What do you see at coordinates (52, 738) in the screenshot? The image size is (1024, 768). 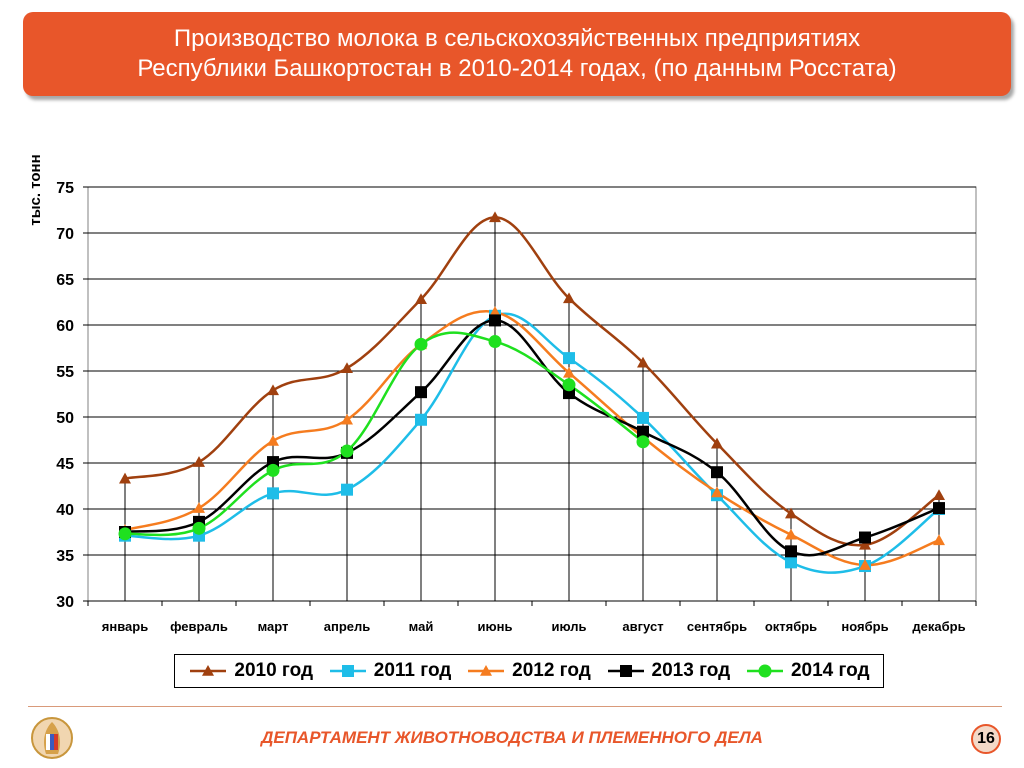 I see `ministry-logo` at bounding box center [52, 738].